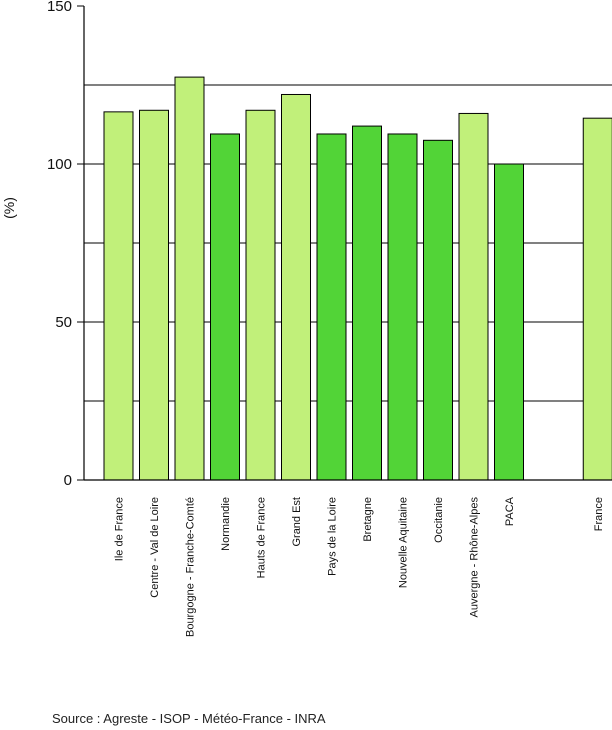 The height and width of the screenshot is (730, 612). What do you see at coordinates (191, 567) in the screenshot?
I see `category-label-2: Bourgogne - Franche-Comté` at bounding box center [191, 567].